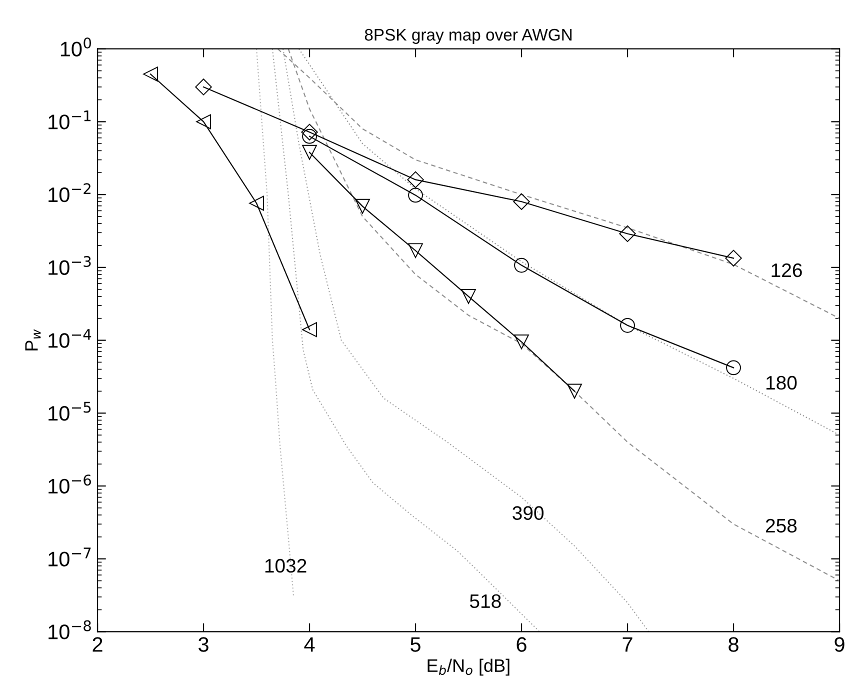 The height and width of the screenshot is (698, 848). What do you see at coordinates (485, 601) in the screenshot?
I see `series-label: 518` at bounding box center [485, 601].